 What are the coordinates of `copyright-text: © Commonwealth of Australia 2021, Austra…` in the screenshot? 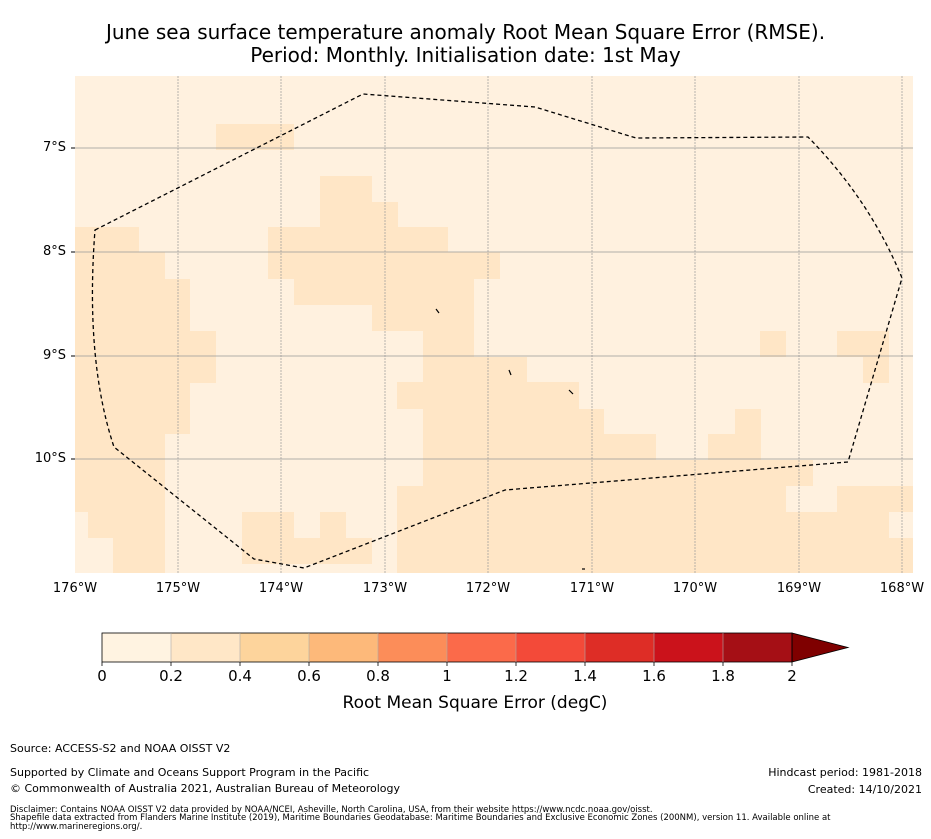 It's located at (205, 788).